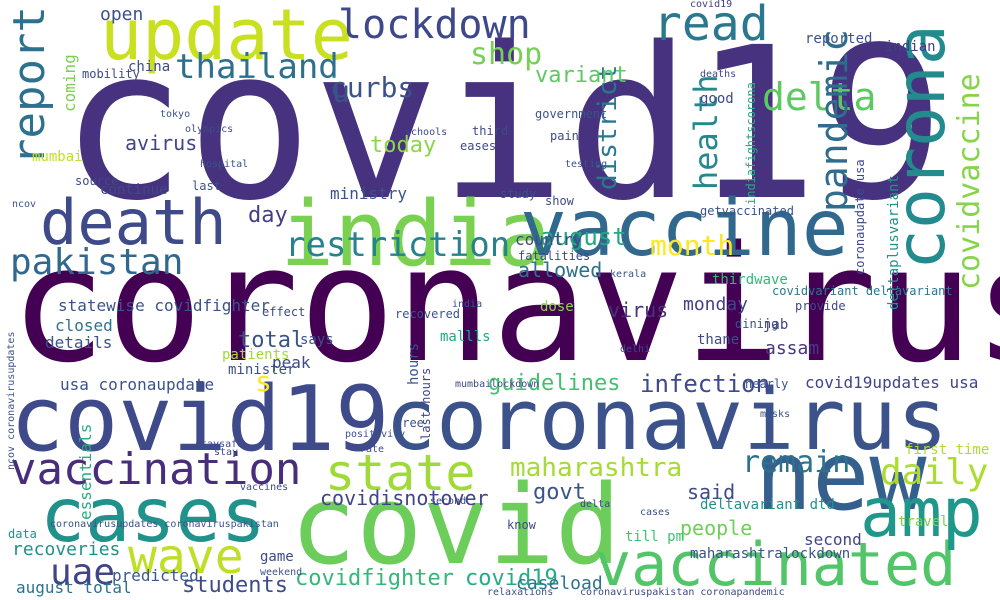 This screenshot has width=1000, height=600. Describe the element at coordinates (186, 557) in the screenshot. I see `word-wave: wave` at that location.